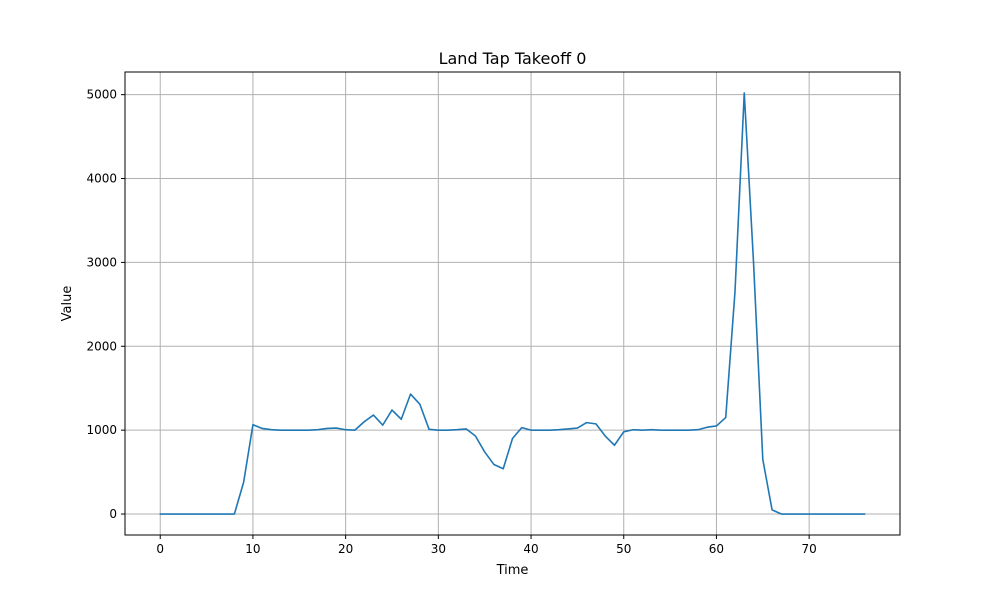 The image size is (1000, 600). Describe the element at coordinates (113, 514) in the screenshot. I see `y-tick-label: 0` at that location.